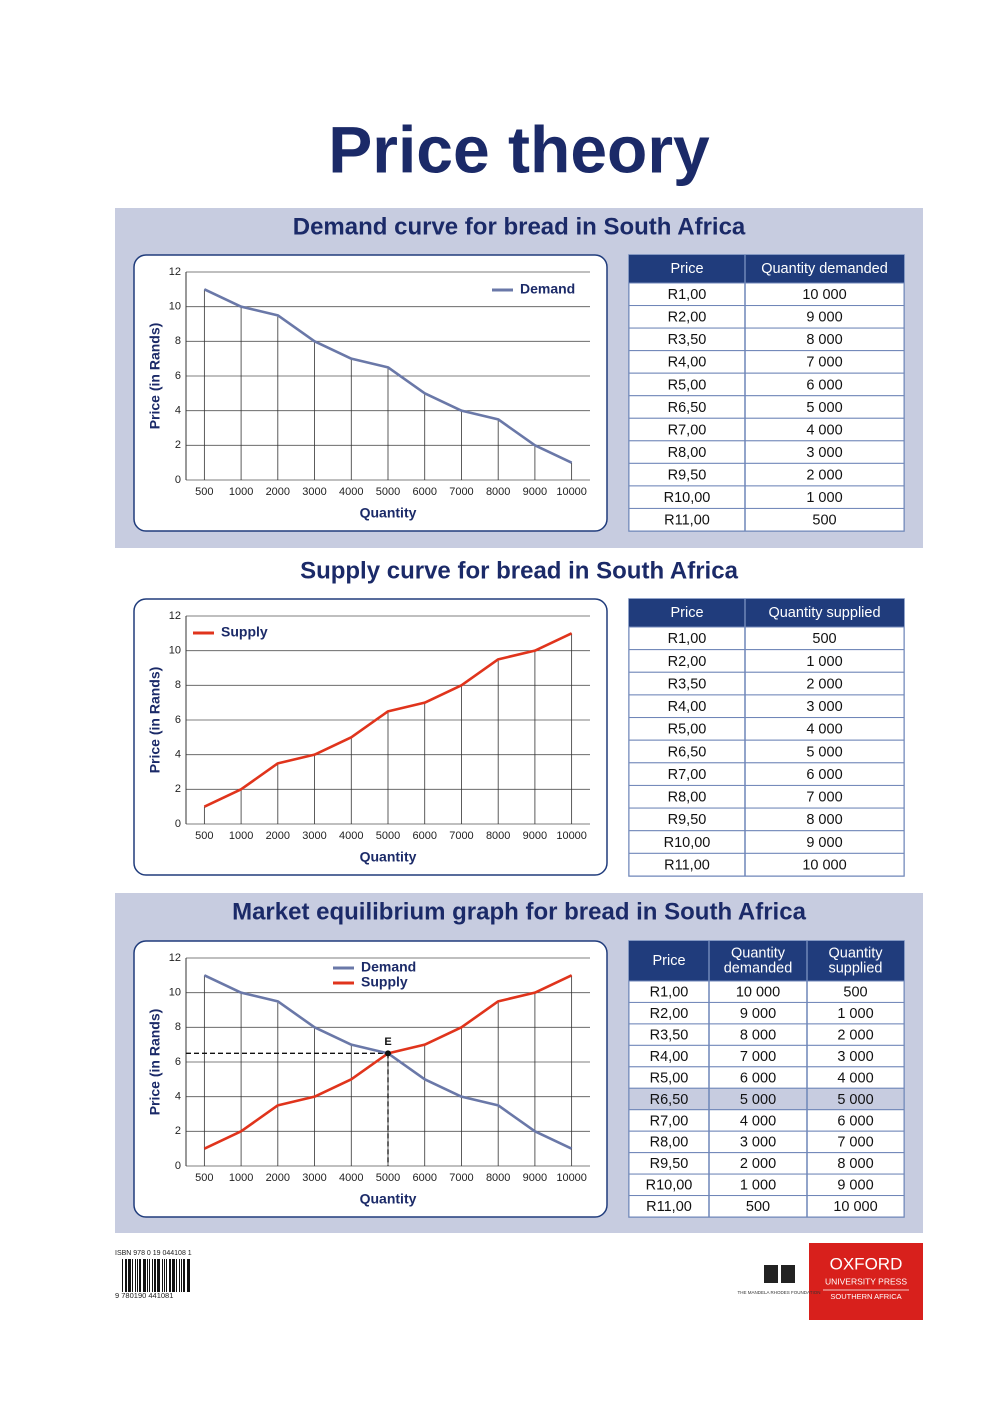 The image size is (1000, 1414). Describe the element at coordinates (178, 755) in the screenshot. I see `y-tick-label: 4` at that location.